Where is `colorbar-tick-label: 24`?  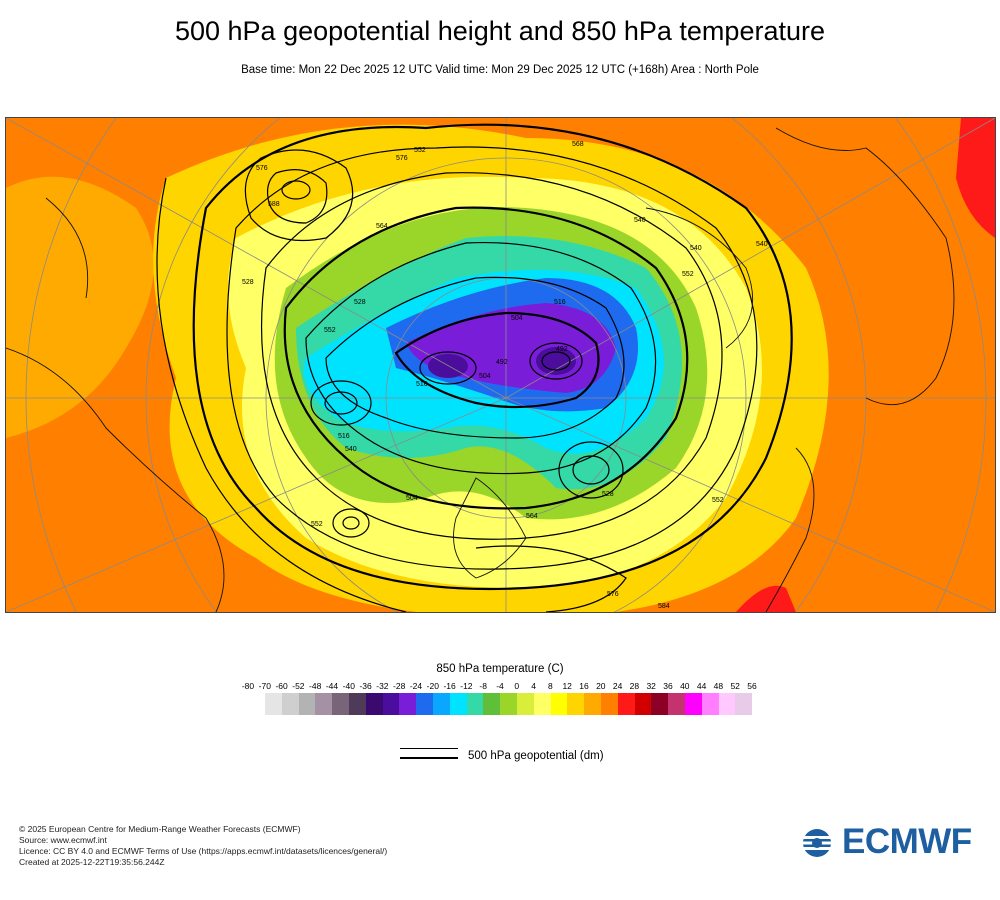
colorbar-tick-label: 24 is located at coordinates (617, 686).